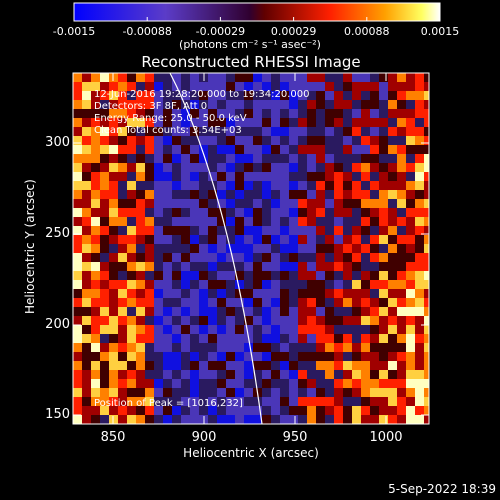  What do you see at coordinates (168, 130) in the screenshot?
I see `annotation-clean: Clean Total counts: 3.54E+03` at bounding box center [168, 130].